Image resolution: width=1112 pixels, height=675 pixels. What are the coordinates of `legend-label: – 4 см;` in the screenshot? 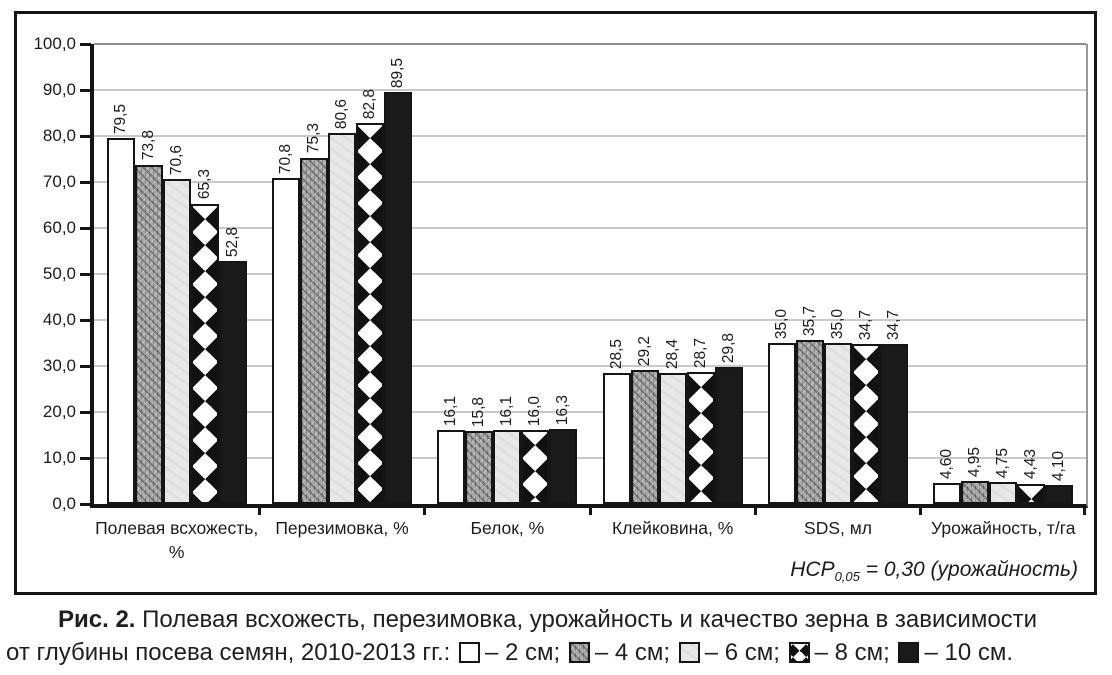 It's located at (635, 652).